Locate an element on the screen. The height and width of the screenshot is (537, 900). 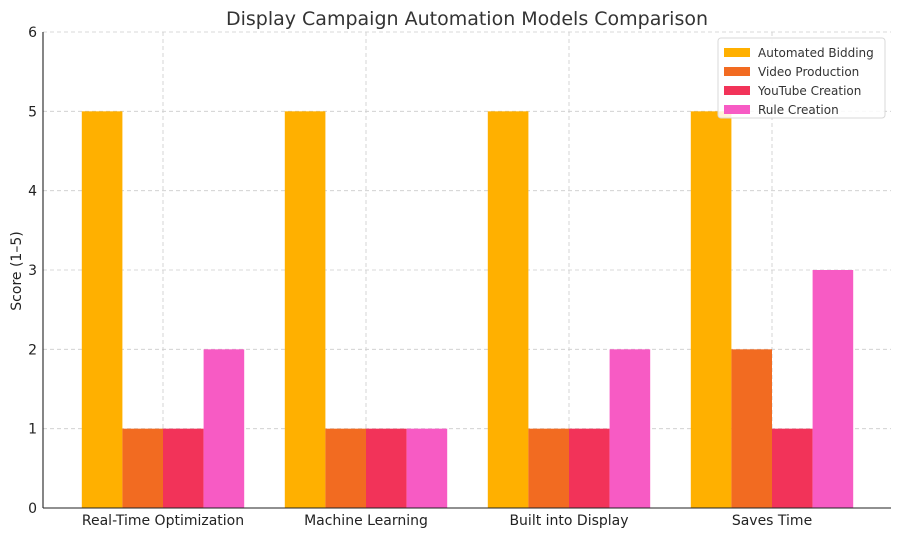
legend-label: Video Production is located at coordinates (808, 72).